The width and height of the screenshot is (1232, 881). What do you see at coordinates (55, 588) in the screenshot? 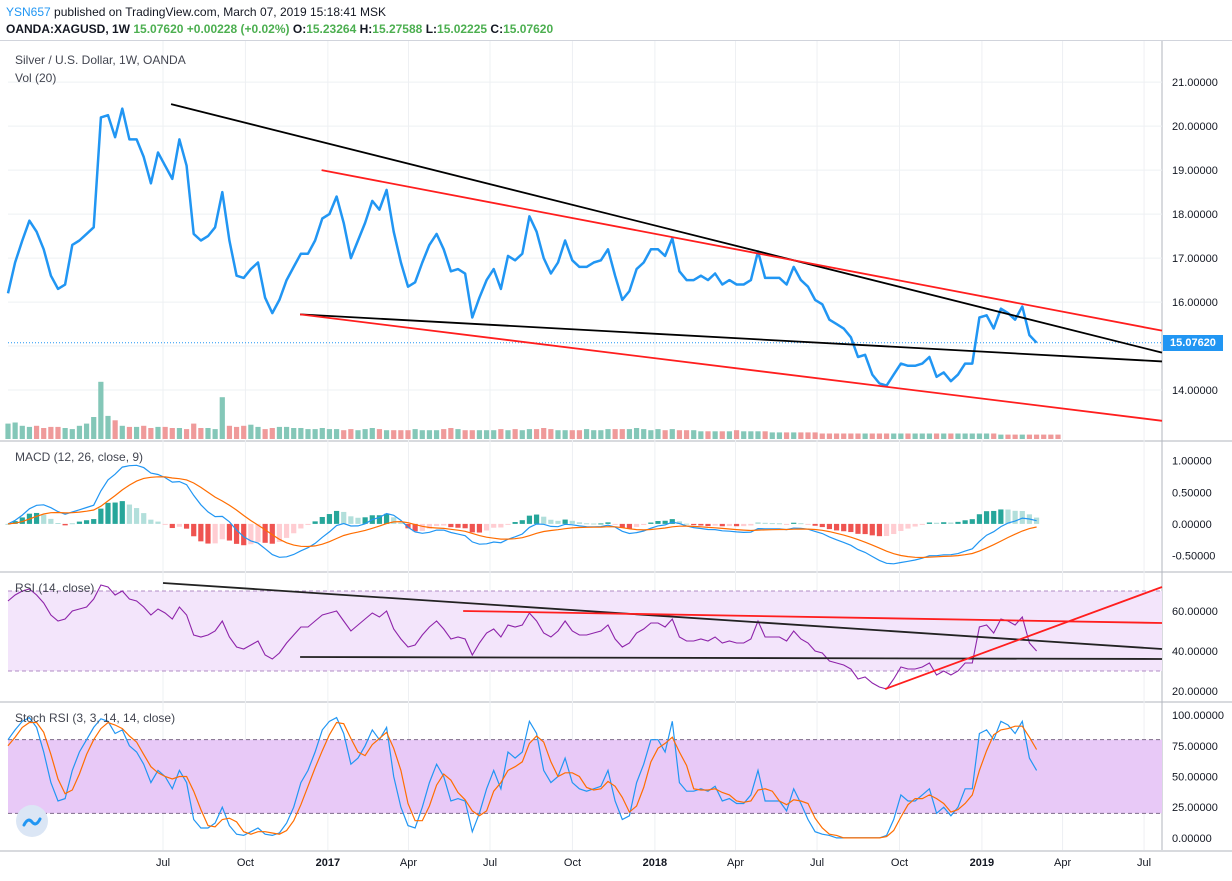
I see `rsi-pane-title: RSI (14, close)` at bounding box center [55, 588].